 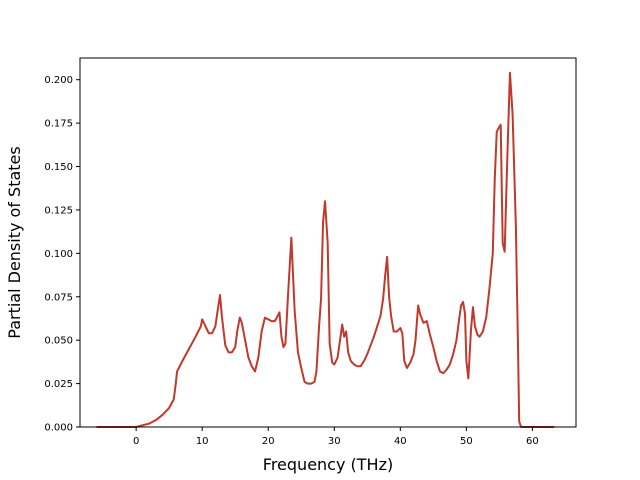 What do you see at coordinates (202, 441) in the screenshot?
I see `x-tick-label: 10` at bounding box center [202, 441].